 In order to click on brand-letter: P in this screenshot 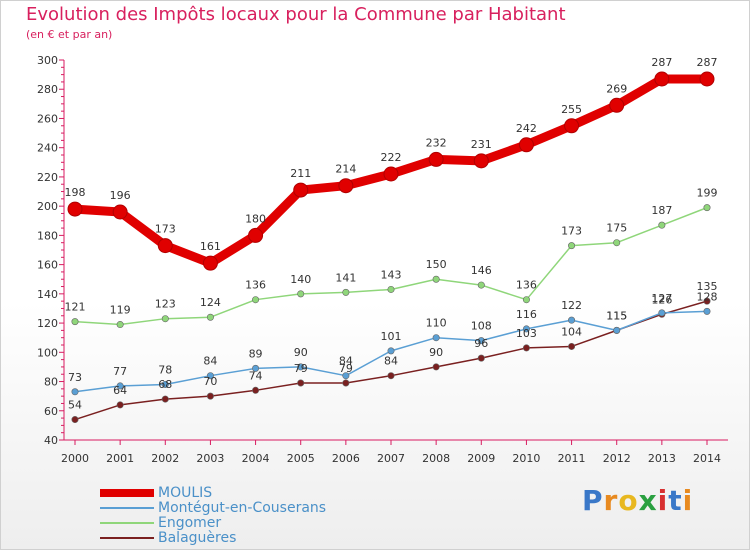, I will do `click(593, 500)`.